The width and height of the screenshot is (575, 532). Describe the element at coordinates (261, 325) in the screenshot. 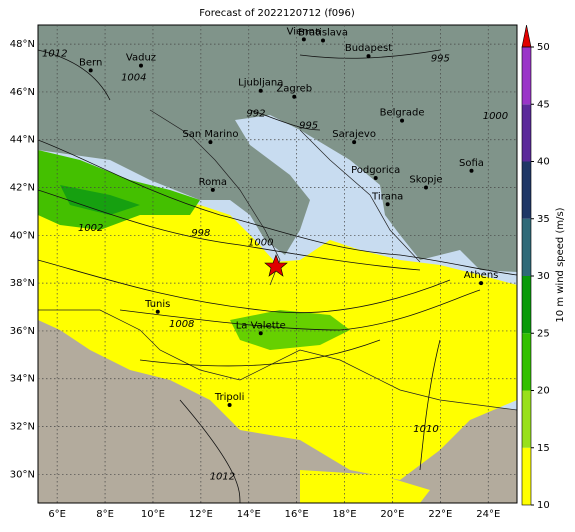

I see `city-label: La Valette` at that location.